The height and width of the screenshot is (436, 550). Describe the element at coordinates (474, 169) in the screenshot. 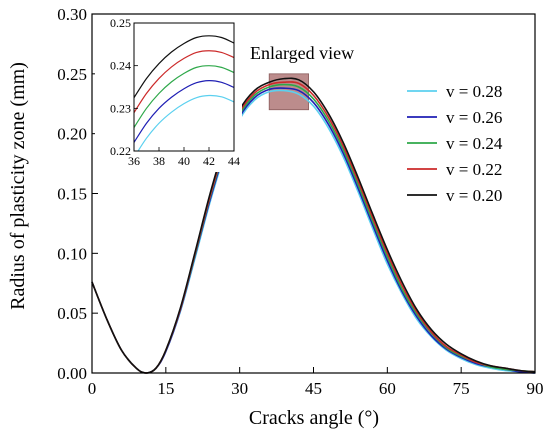

I see `legend-label-3: v = 0.22` at that location.